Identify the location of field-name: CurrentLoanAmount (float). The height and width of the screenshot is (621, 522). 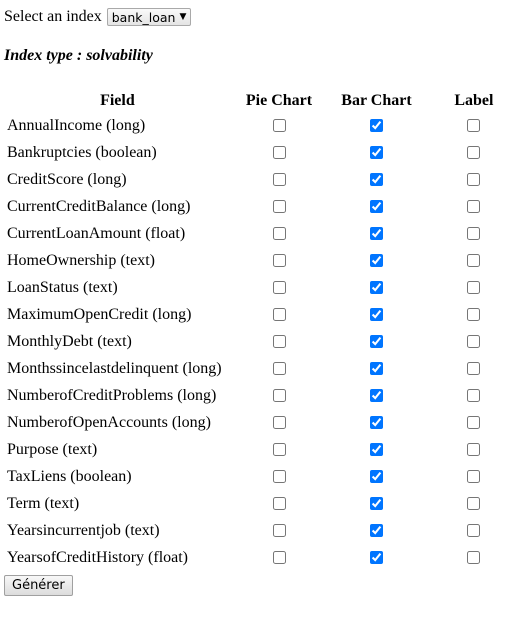
(96, 233).